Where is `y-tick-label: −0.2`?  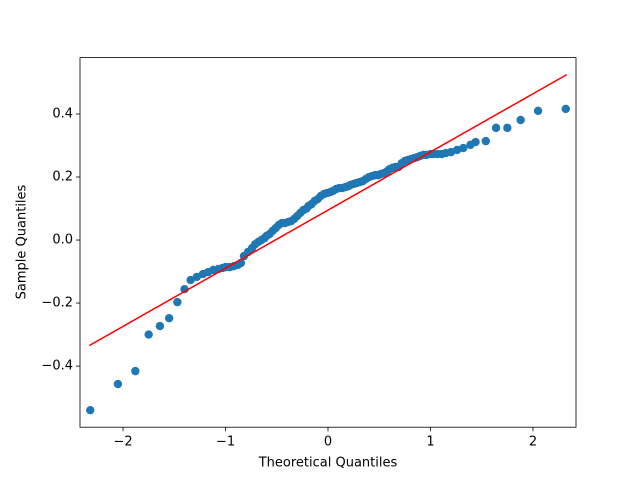
y-tick-label: −0.2 is located at coordinates (57, 303).